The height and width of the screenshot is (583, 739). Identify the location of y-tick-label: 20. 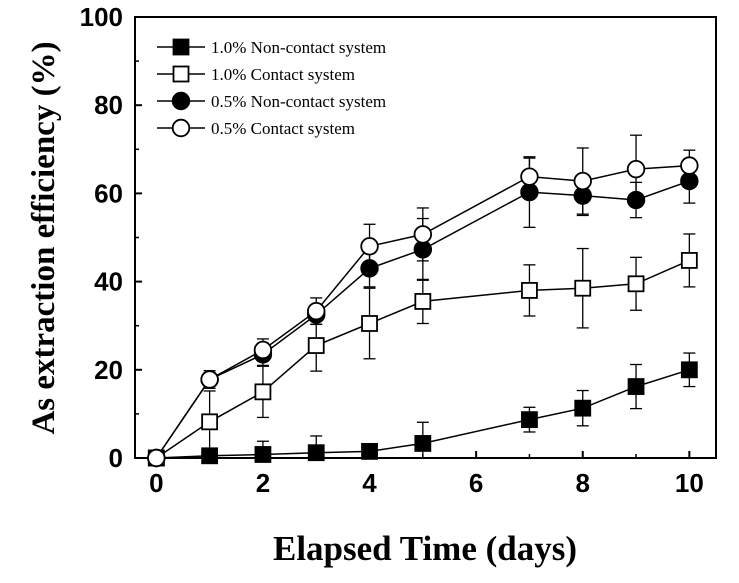
(108, 370).